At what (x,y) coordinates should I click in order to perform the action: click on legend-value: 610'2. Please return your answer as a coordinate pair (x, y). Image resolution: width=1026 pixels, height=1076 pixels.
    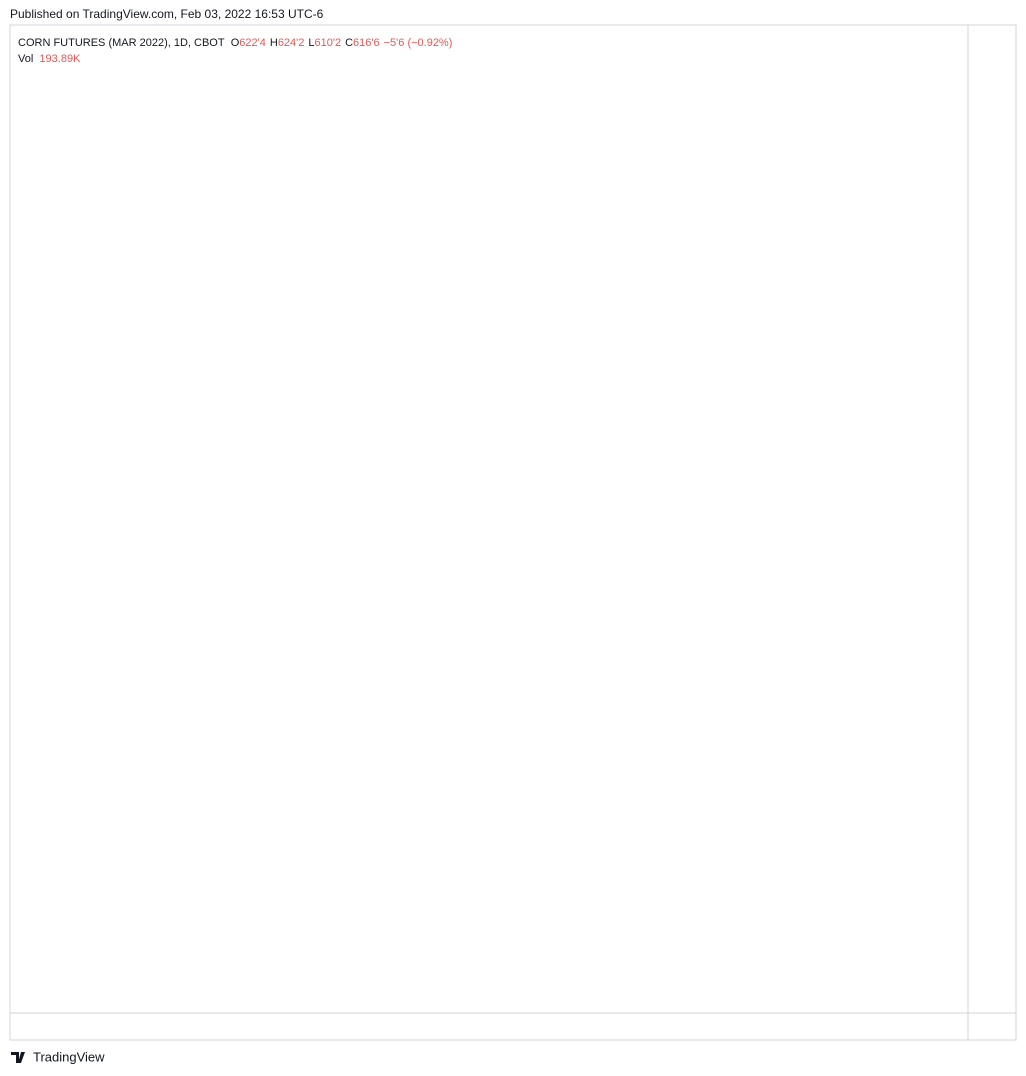
    Looking at the image, I should click on (328, 43).